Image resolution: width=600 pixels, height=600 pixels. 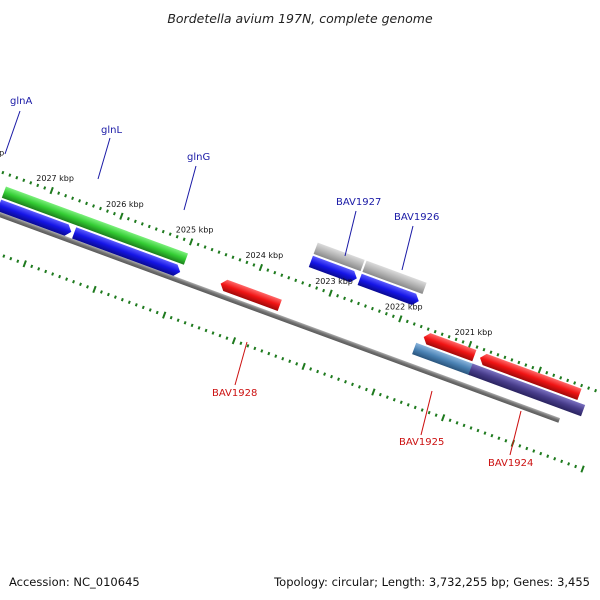 I want to click on gene-label-bav1927: BAV1927, so click(x=358, y=202).